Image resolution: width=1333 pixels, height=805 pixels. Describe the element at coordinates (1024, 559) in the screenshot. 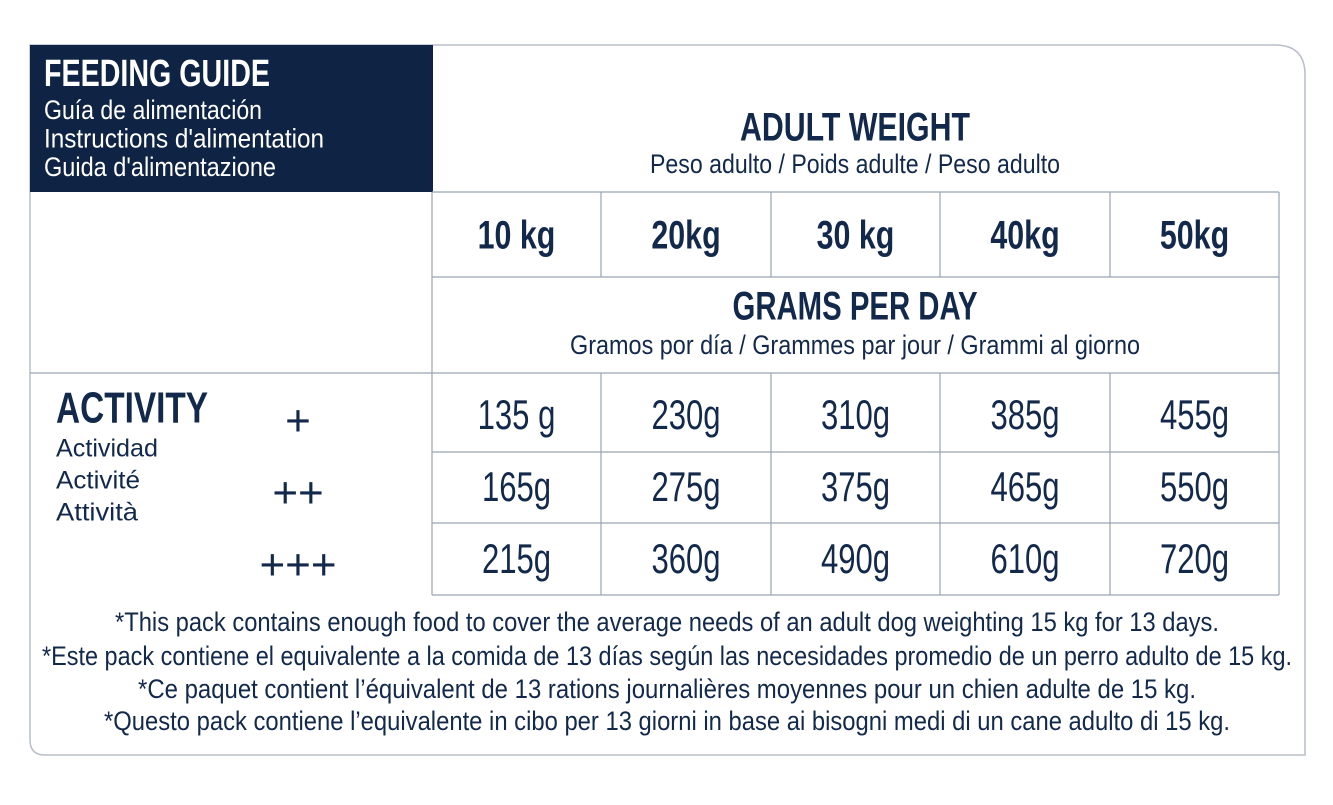

I see `grams-value: 610g` at that location.